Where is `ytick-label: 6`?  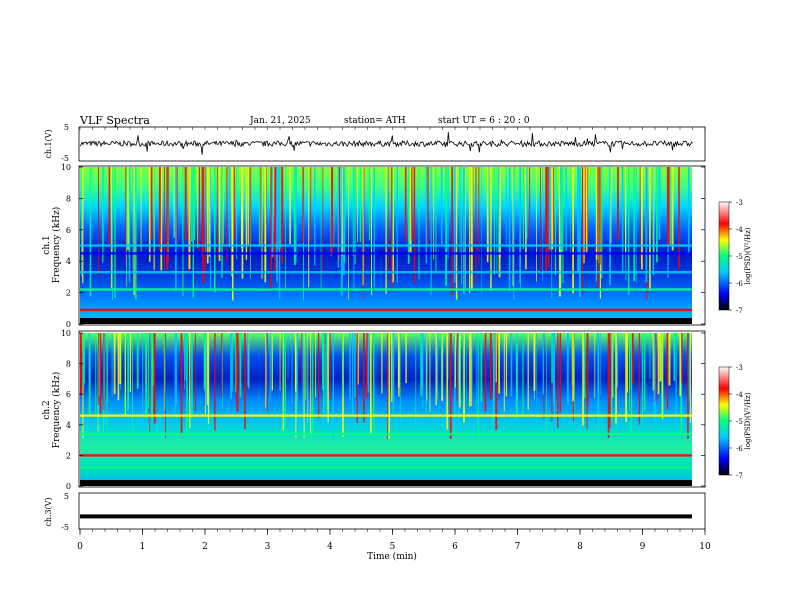 ytick-label: 6 is located at coordinates (68, 230).